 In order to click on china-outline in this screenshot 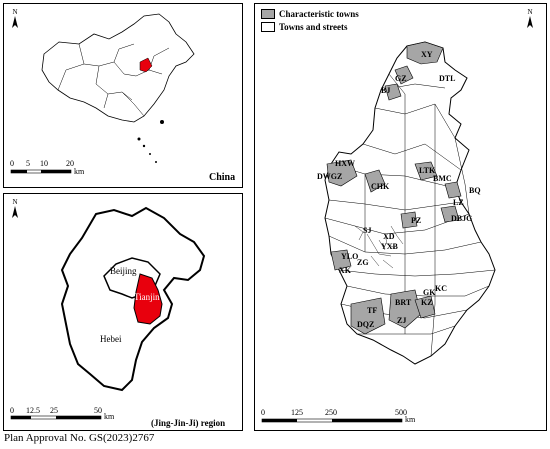, I will do `click(118, 88)`.